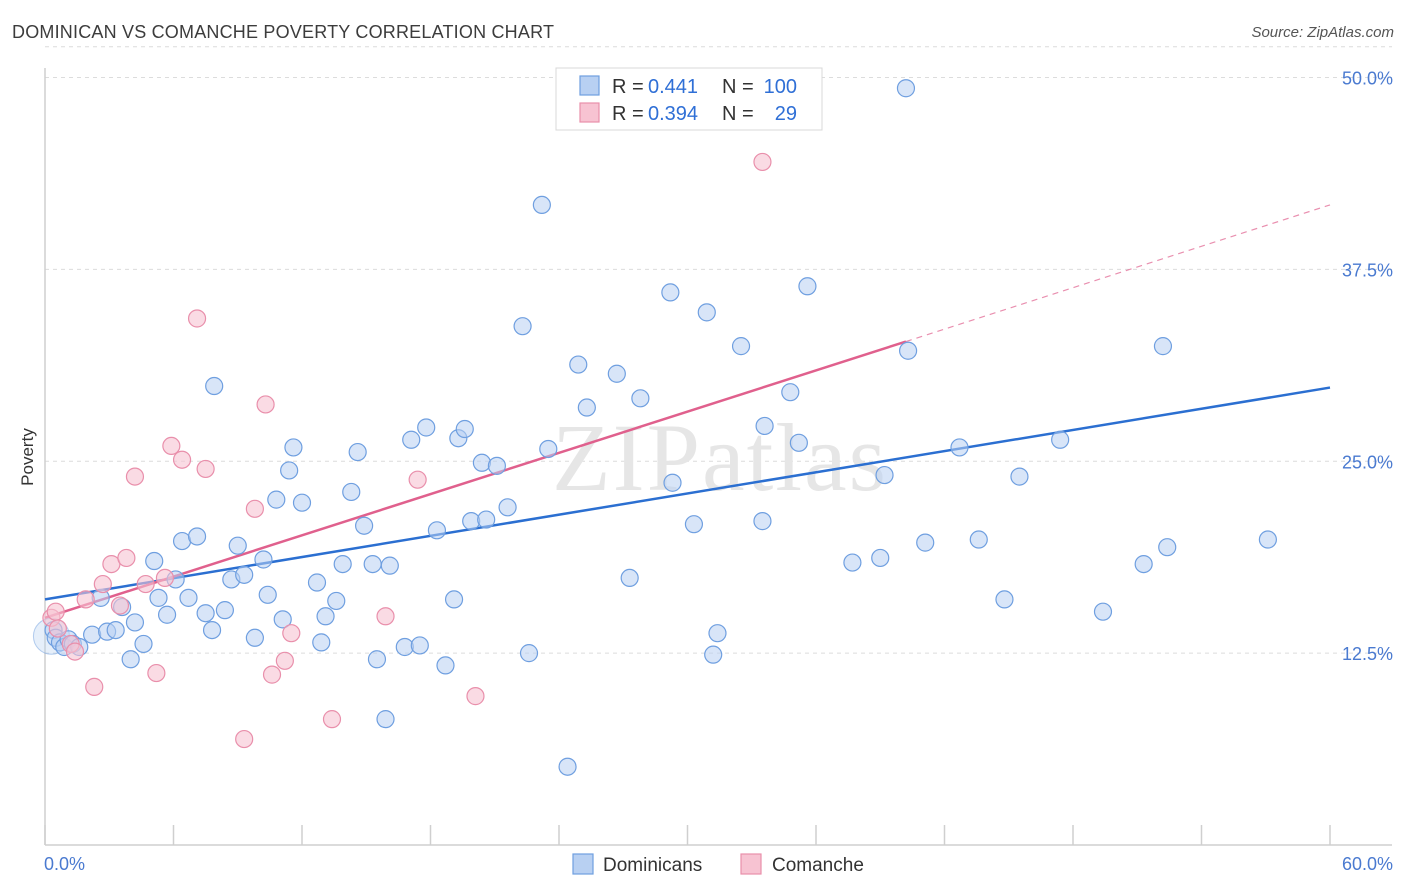 This screenshot has height=892, width=1406. I want to click on x-tick-label: 60.0%, so click(1367, 864).